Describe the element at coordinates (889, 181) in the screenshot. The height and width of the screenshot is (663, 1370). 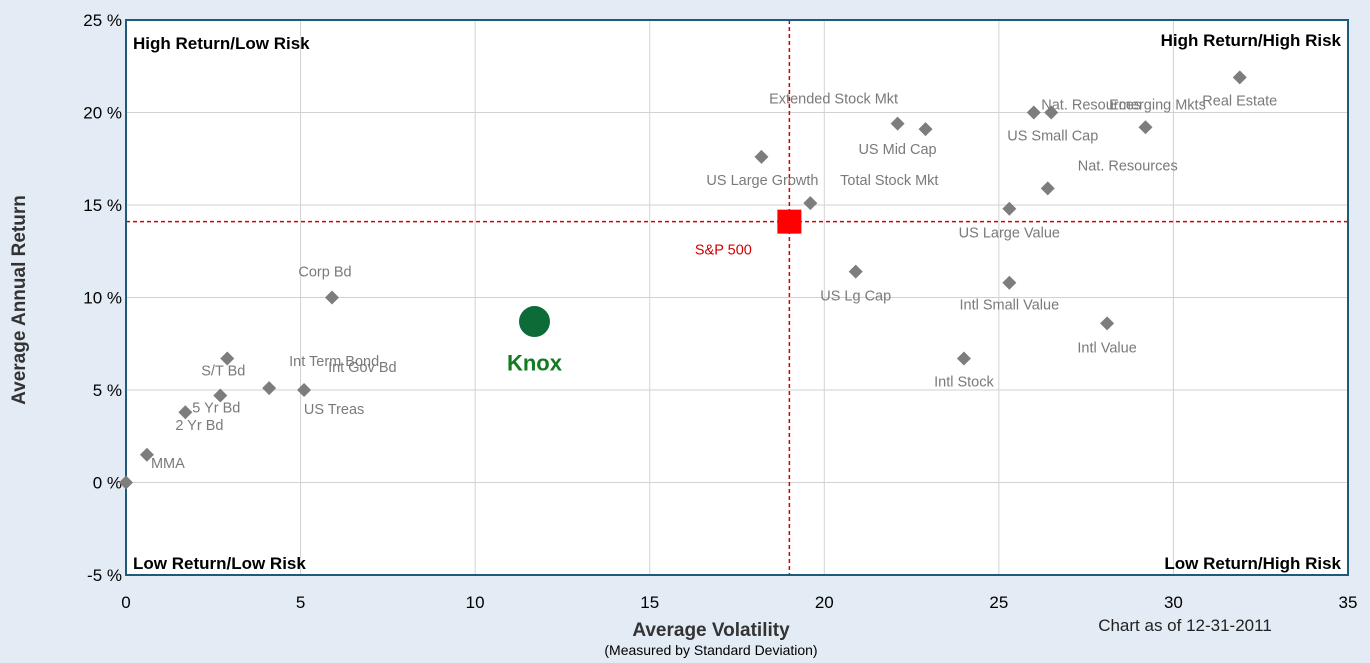
I see `asset-label: Total Stock Mkt` at that location.